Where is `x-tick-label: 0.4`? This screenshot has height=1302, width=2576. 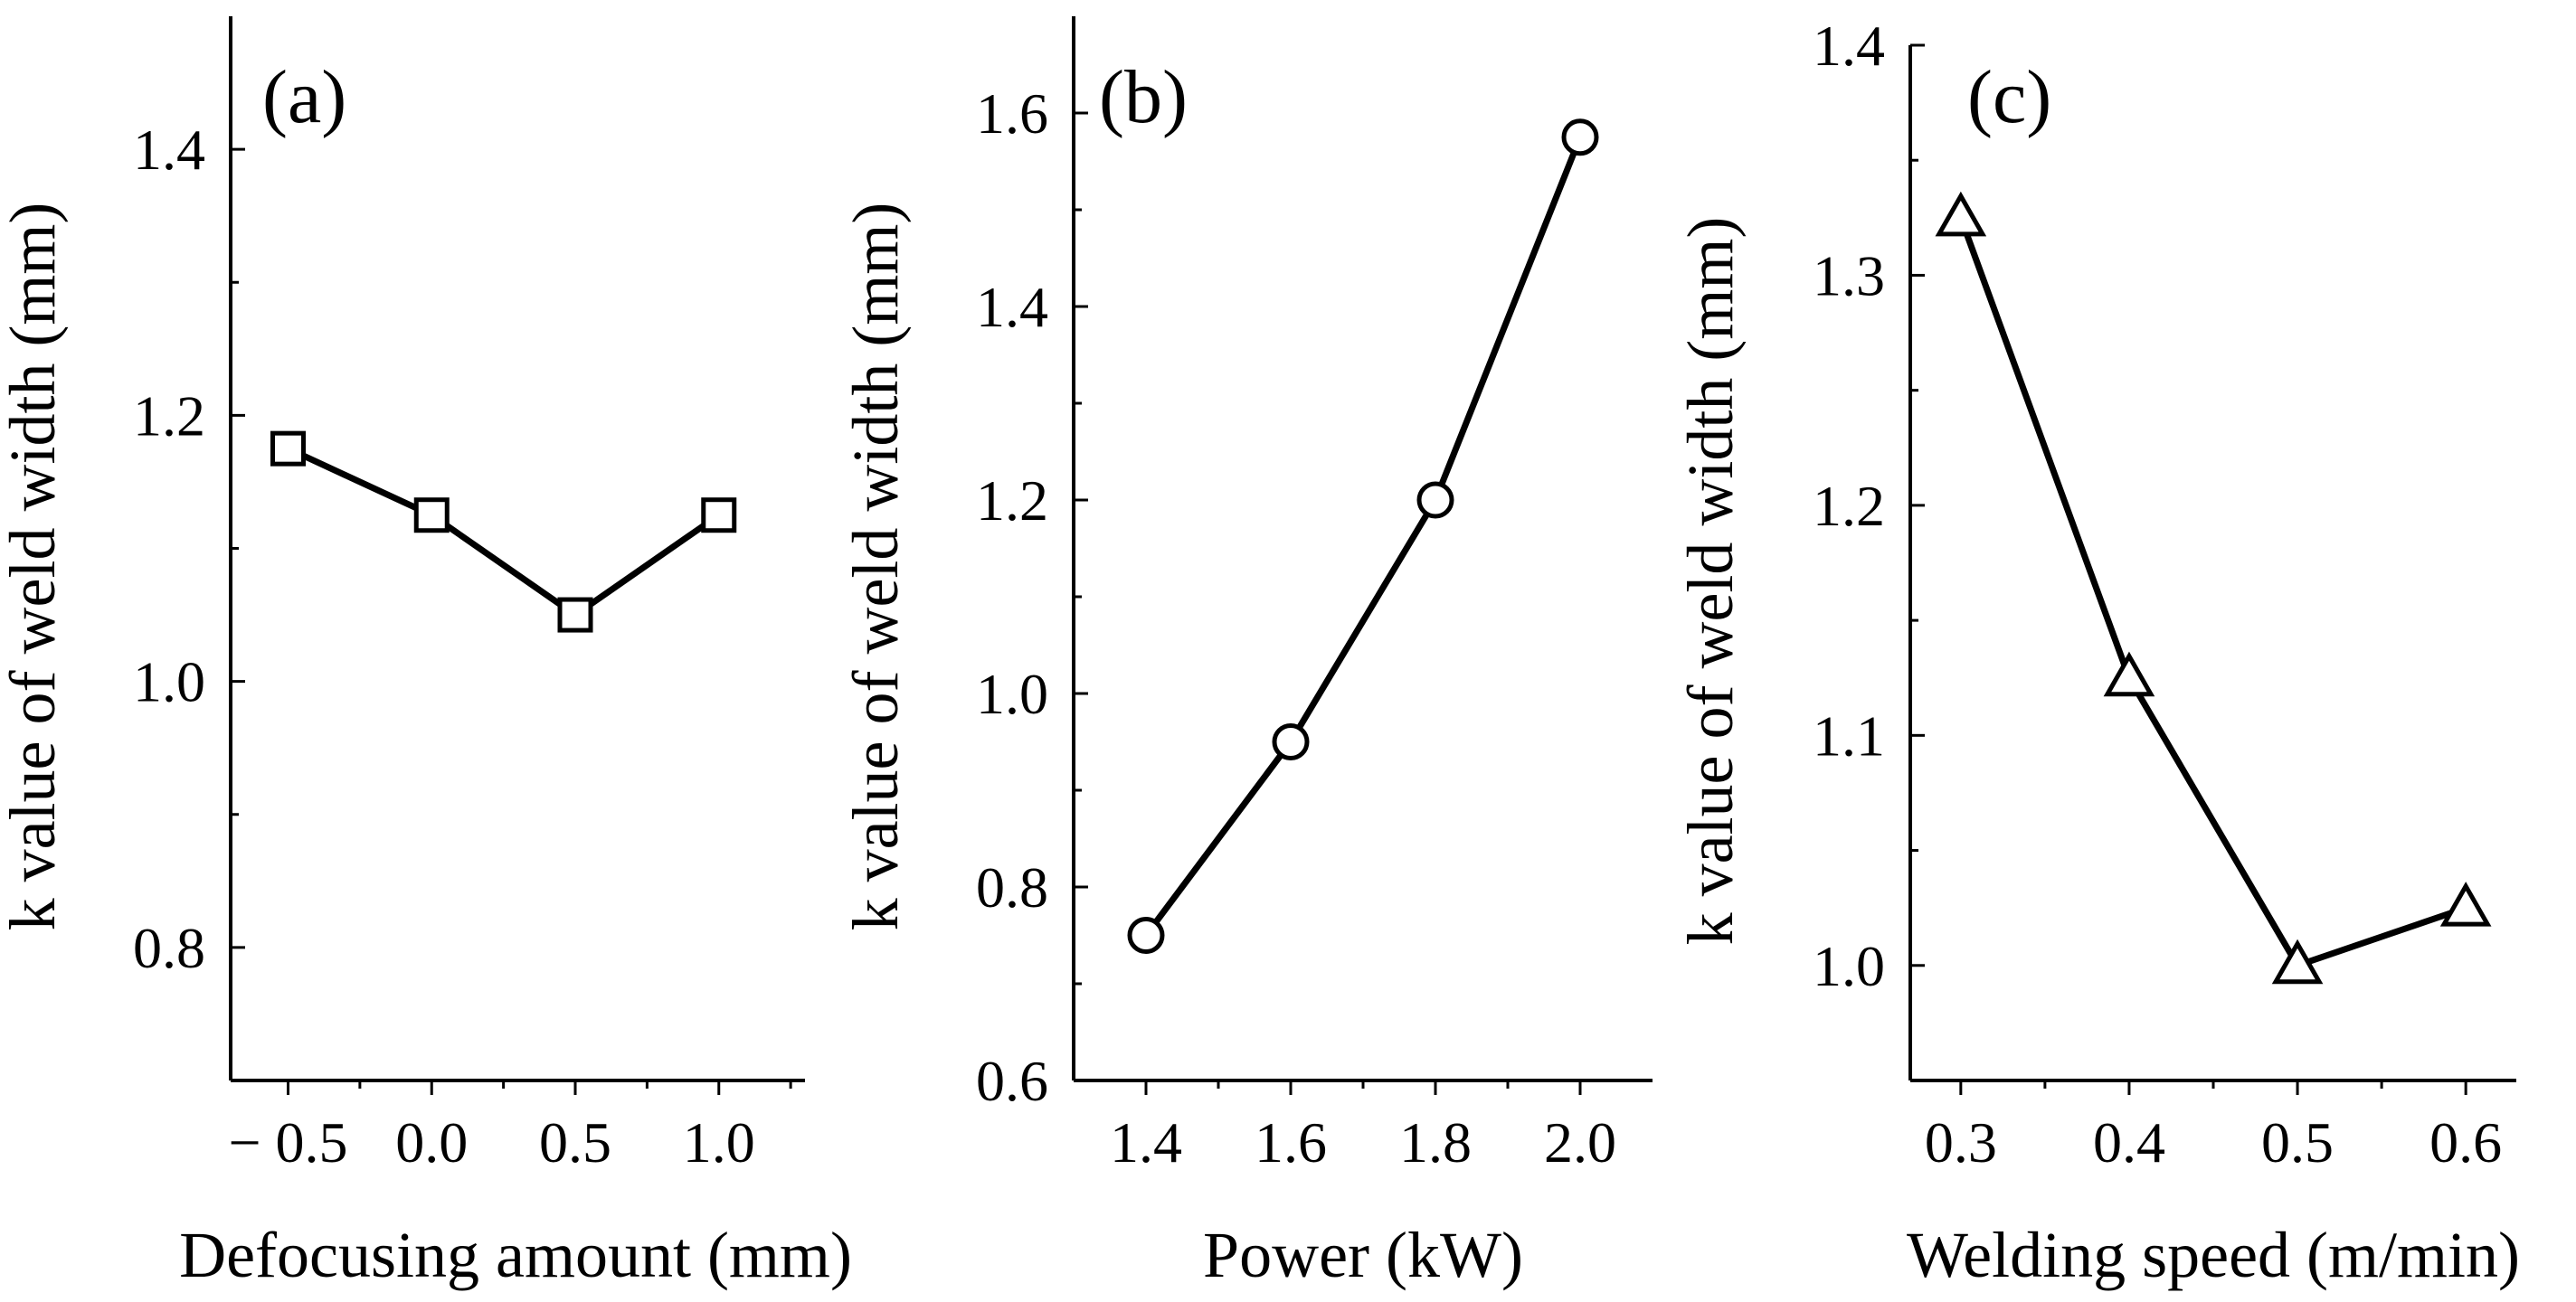
x-tick-label: 0.4 is located at coordinates (2129, 1142).